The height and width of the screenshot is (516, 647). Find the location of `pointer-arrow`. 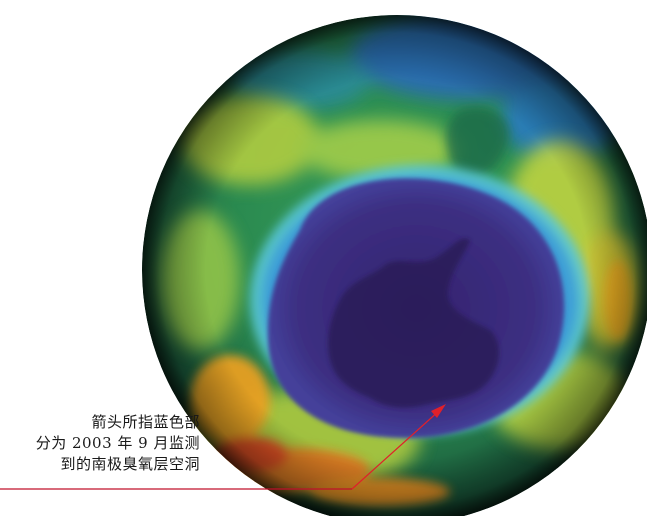

pointer-arrow is located at coordinates (223, 447).